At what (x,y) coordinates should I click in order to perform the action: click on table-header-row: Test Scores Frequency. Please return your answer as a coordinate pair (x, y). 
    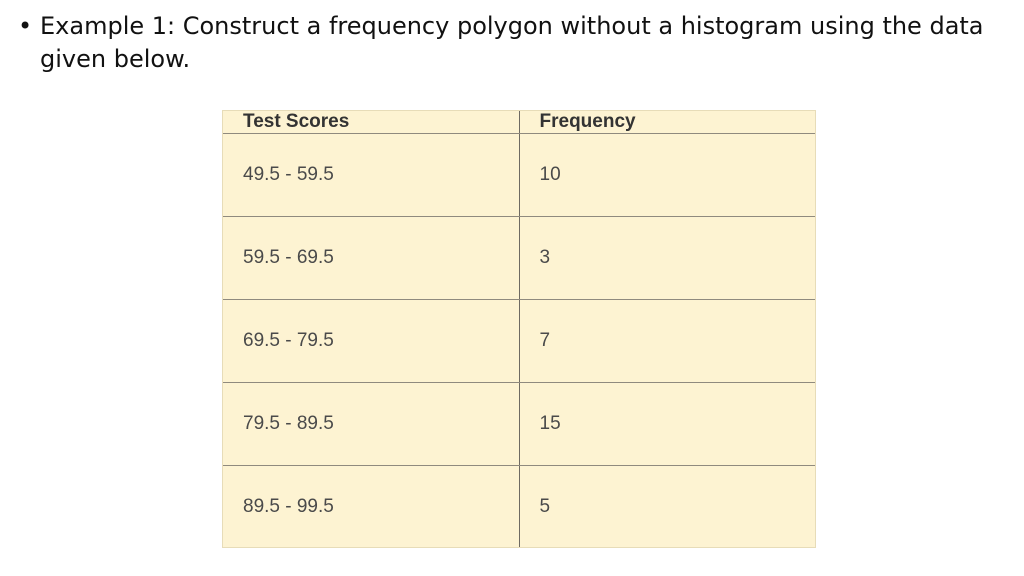
    Looking at the image, I should click on (519, 122).